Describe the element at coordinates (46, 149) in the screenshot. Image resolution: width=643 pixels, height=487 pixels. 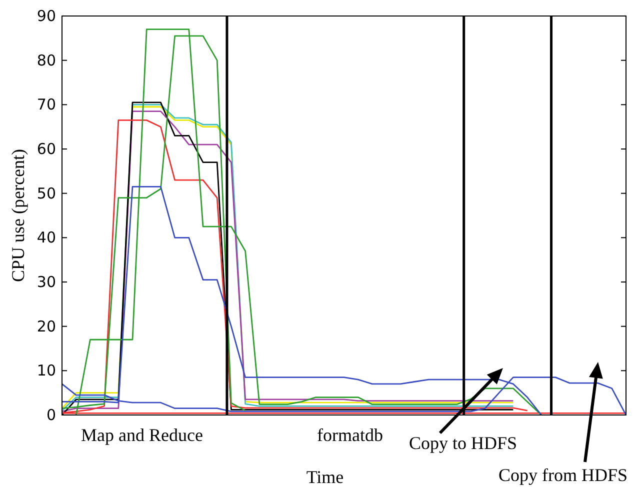
I see `y-tick-label: 60` at that location.